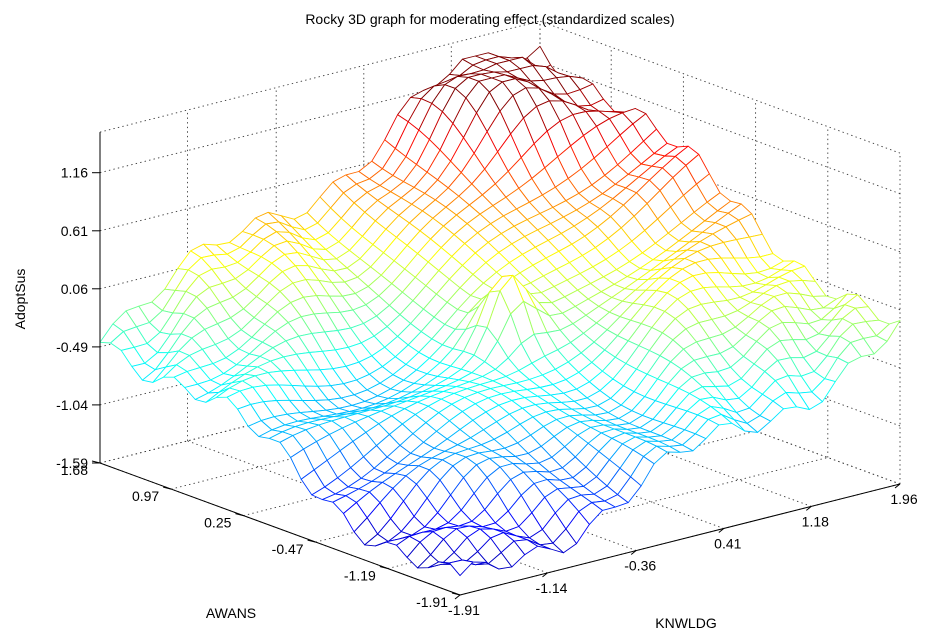 The image size is (939, 638). Describe the element at coordinates (464, 610) in the screenshot. I see `x-tick-label: -1.91` at that location.